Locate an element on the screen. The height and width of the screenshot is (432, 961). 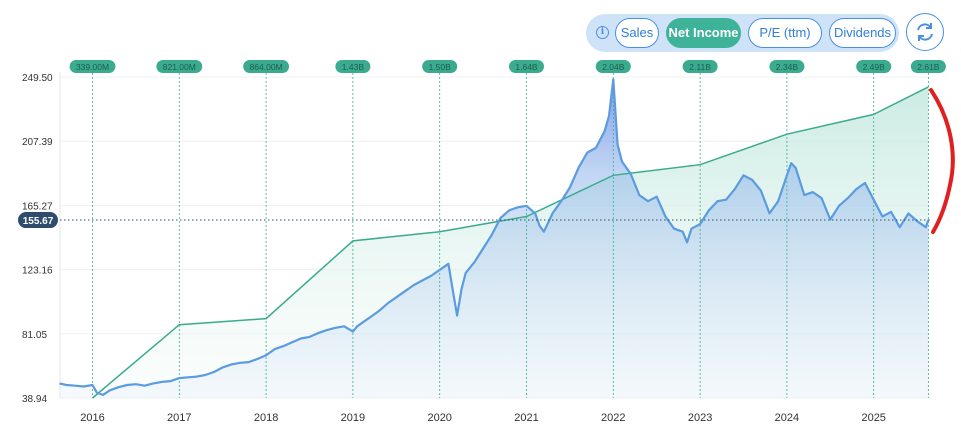
x-tick-label: 2016 is located at coordinates (92, 418).